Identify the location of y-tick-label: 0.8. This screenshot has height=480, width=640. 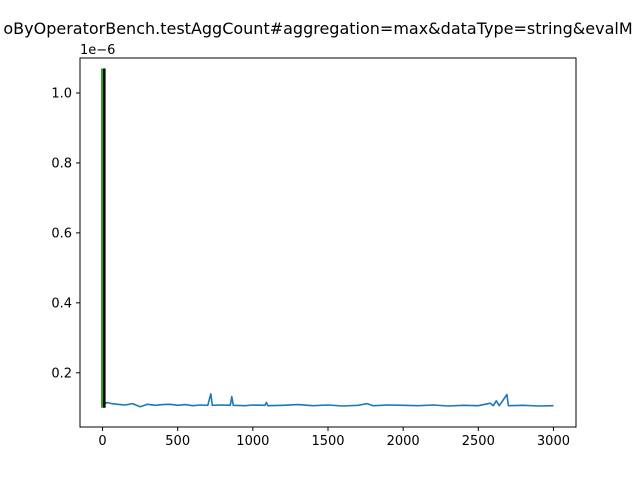
(61, 163).